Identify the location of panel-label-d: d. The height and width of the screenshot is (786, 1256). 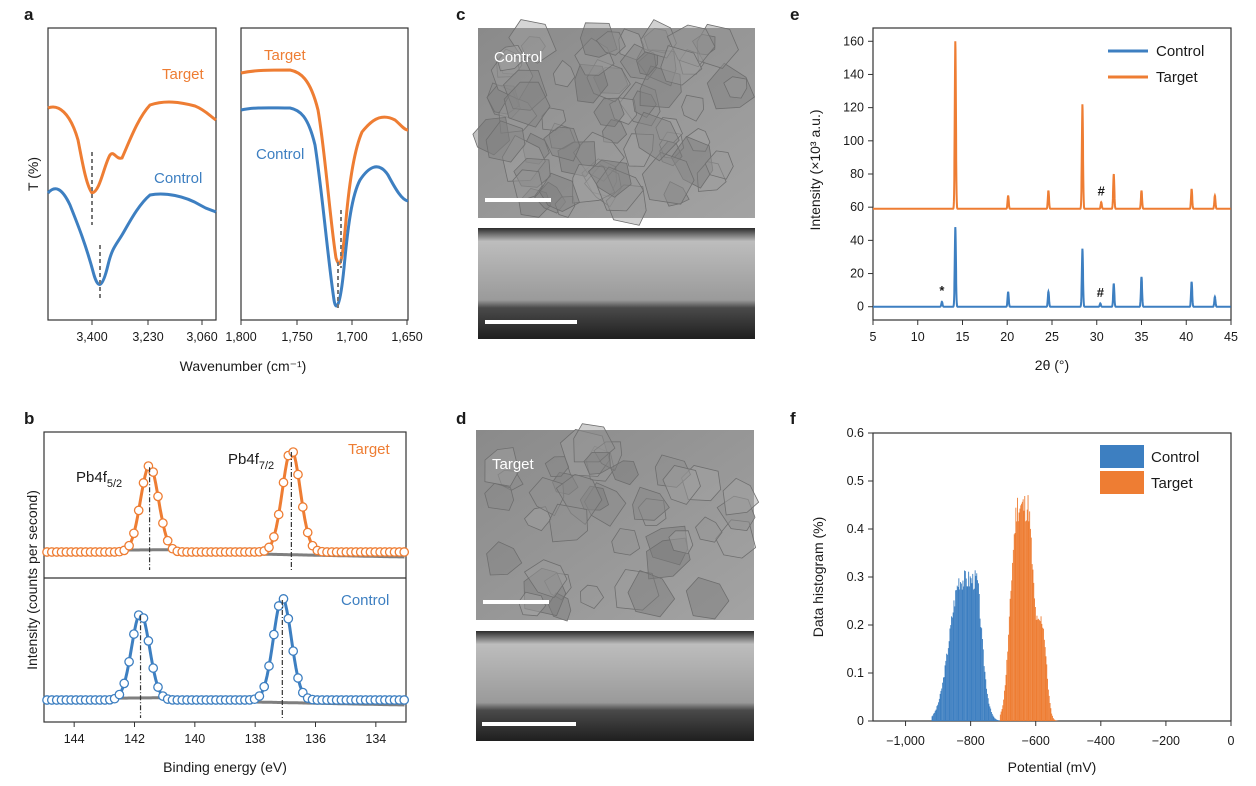
(461, 418).